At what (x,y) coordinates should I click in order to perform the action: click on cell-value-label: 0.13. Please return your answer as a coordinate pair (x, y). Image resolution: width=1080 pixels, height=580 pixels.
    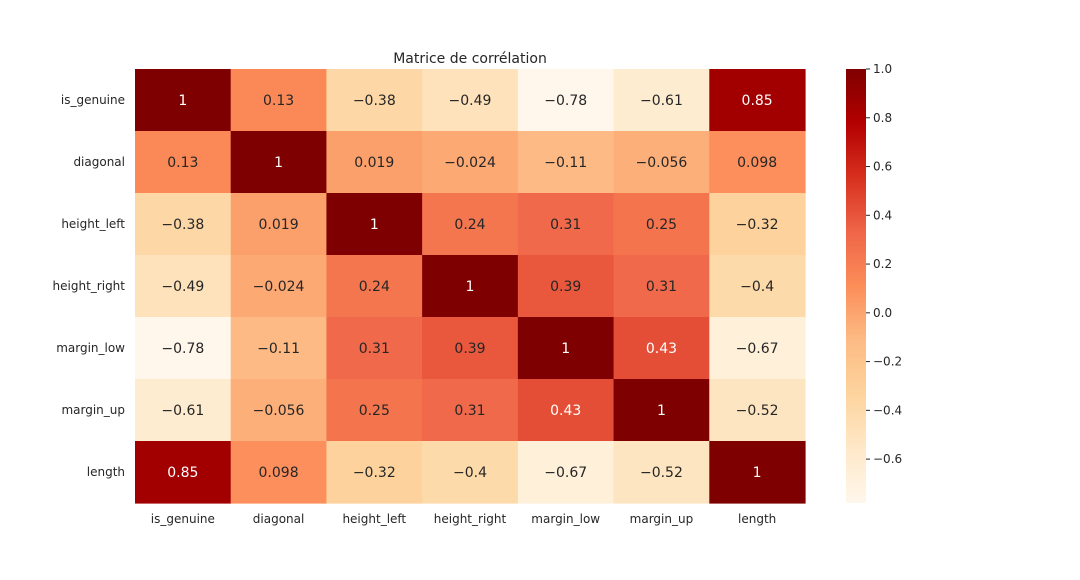
    Looking at the image, I should click on (182, 163).